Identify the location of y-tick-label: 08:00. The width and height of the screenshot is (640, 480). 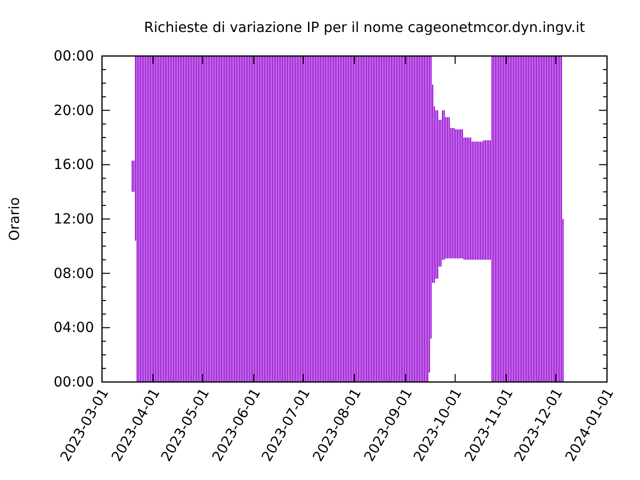
(74, 274).